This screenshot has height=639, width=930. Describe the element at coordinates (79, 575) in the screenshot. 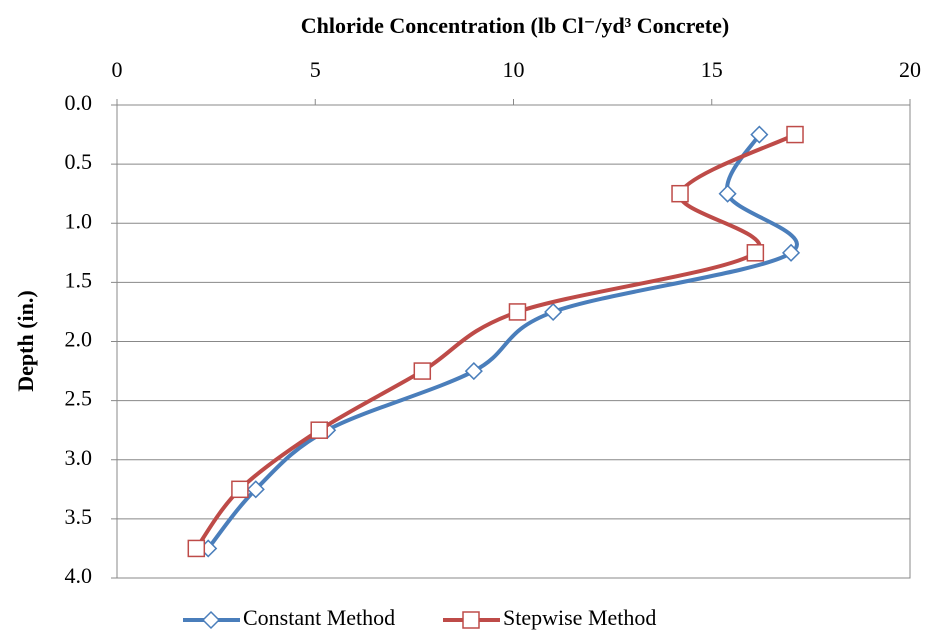

I see `y-tick-label: 4.0` at that location.